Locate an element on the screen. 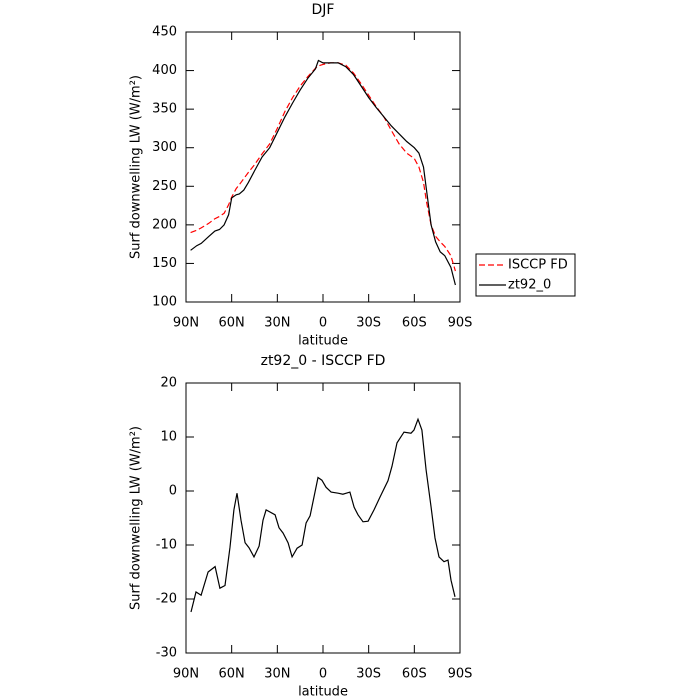  y-tick-label: 10 is located at coordinates (168, 437).